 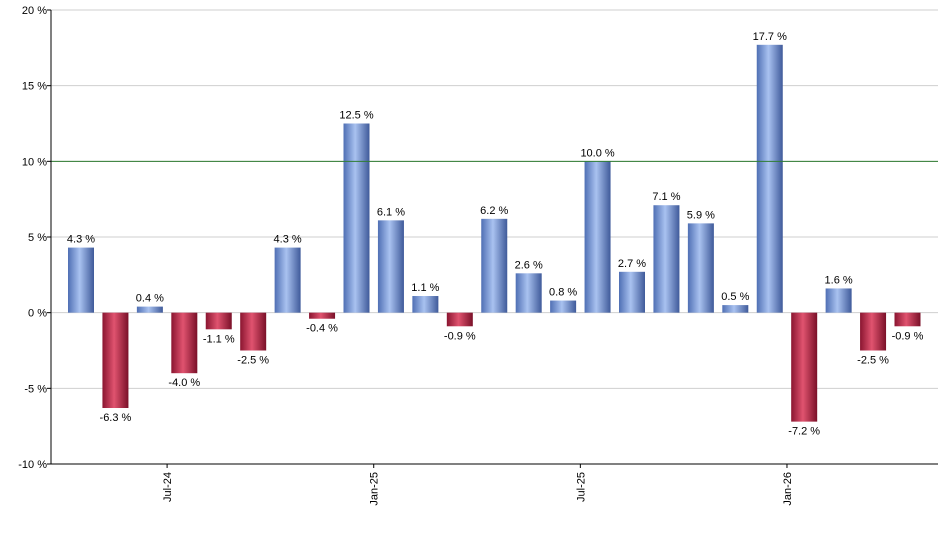 What do you see at coordinates (34, 87) in the screenshot?
I see `y-tick-label: 15 %` at bounding box center [34, 87].